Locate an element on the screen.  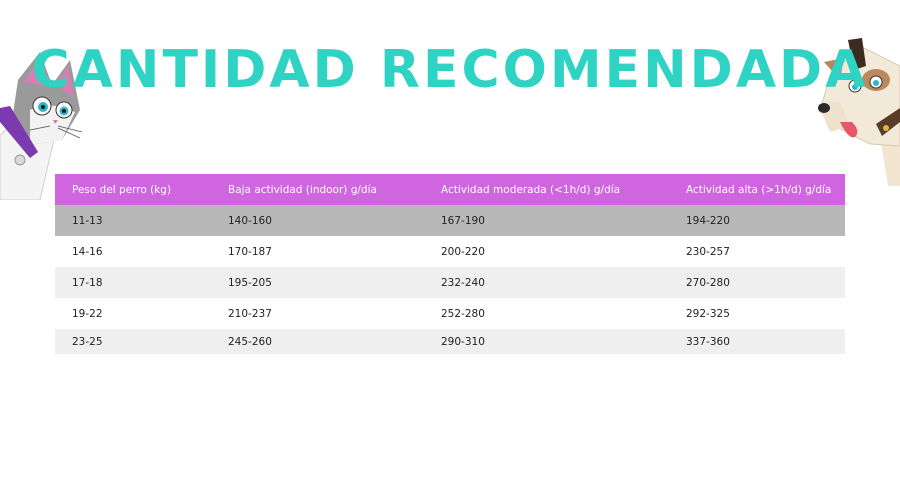
cell-moderate-activity: 252-280 is located at coordinates (546, 313).